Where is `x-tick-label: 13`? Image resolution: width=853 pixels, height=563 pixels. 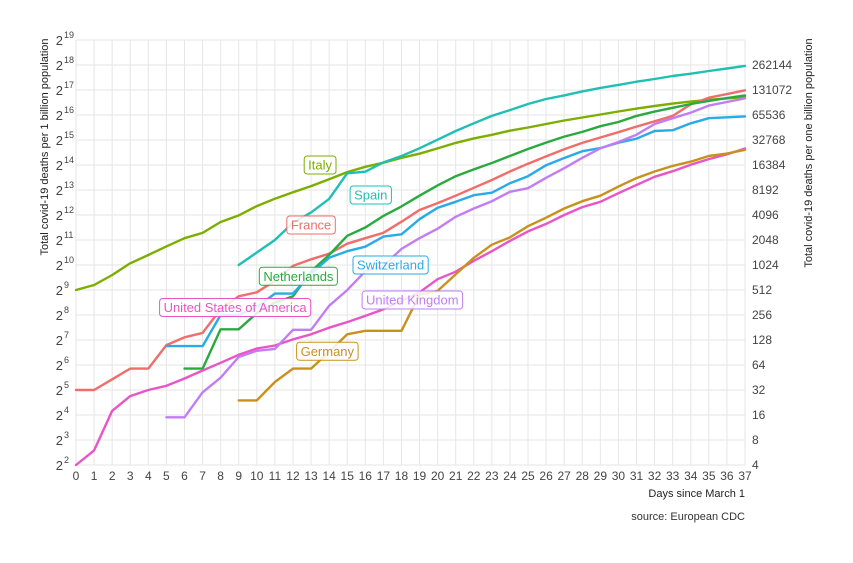 x-tick-label: 13 is located at coordinates (311, 476).